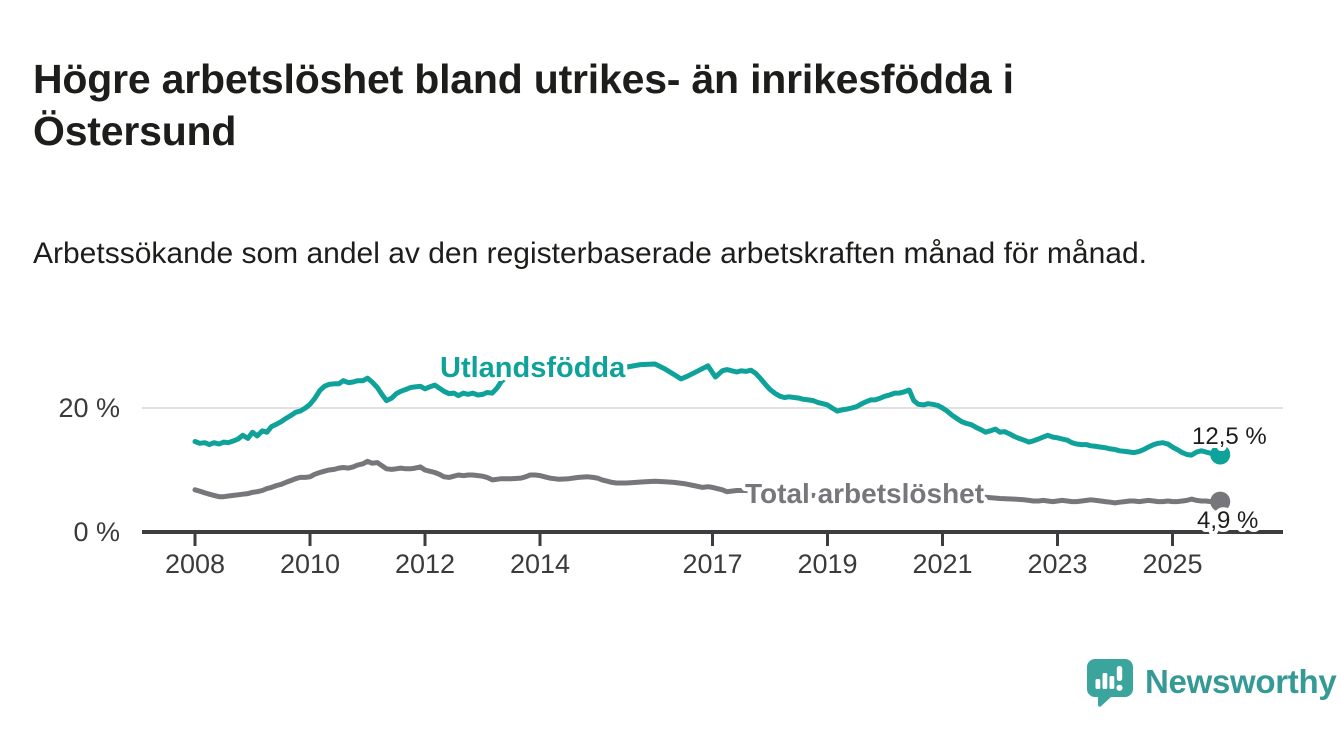  What do you see at coordinates (1227, 520) in the screenshot?
I see `end-value-label-total-arbetsloshet: 4,9 %` at bounding box center [1227, 520].